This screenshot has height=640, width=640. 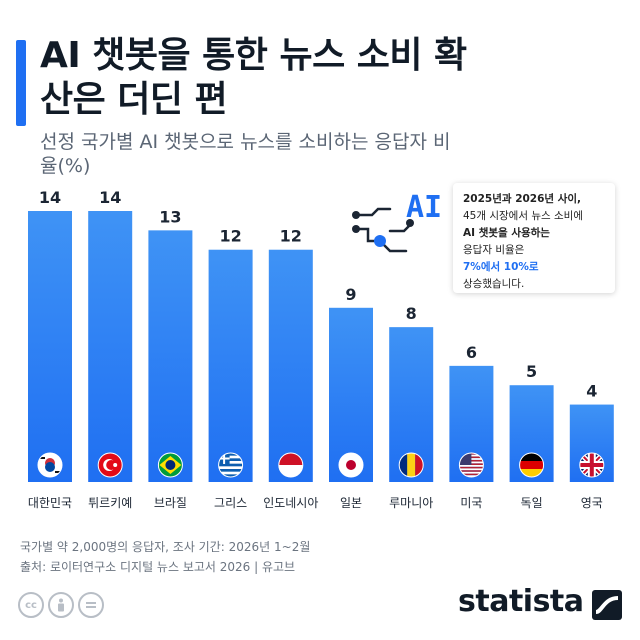 What do you see at coordinates (245, 154) in the screenshot?
I see `chart-subtitle: 선정 국가별 AI 챗봇으로 뉴스를 소비하는 응답자 비율(%)` at bounding box center [245, 154].